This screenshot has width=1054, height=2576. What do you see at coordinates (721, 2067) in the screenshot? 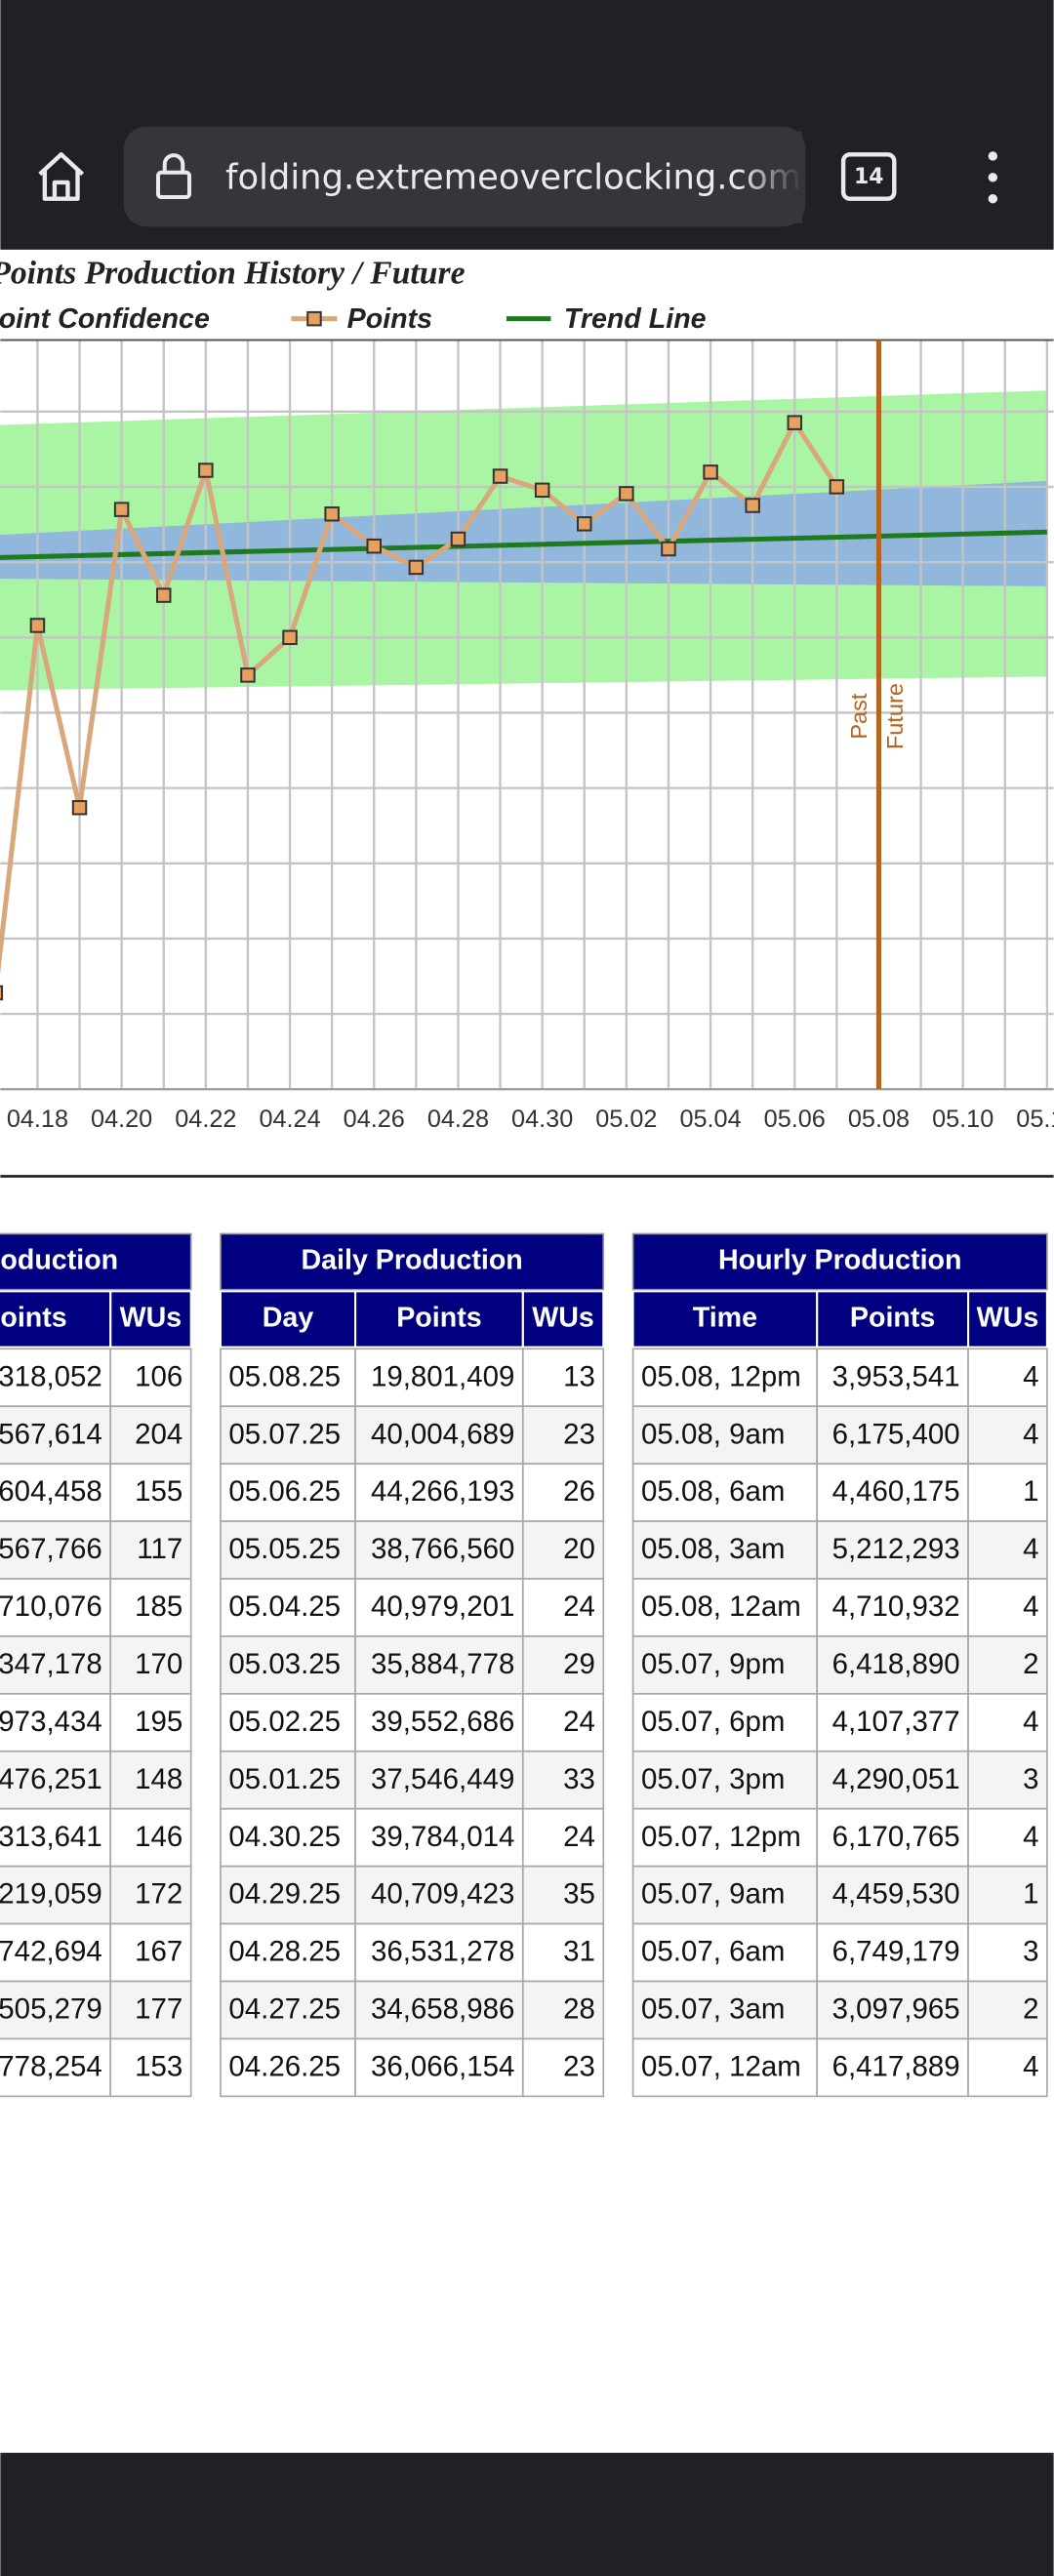
I see `cell-text: 05.07, 12am` at bounding box center [721, 2067].